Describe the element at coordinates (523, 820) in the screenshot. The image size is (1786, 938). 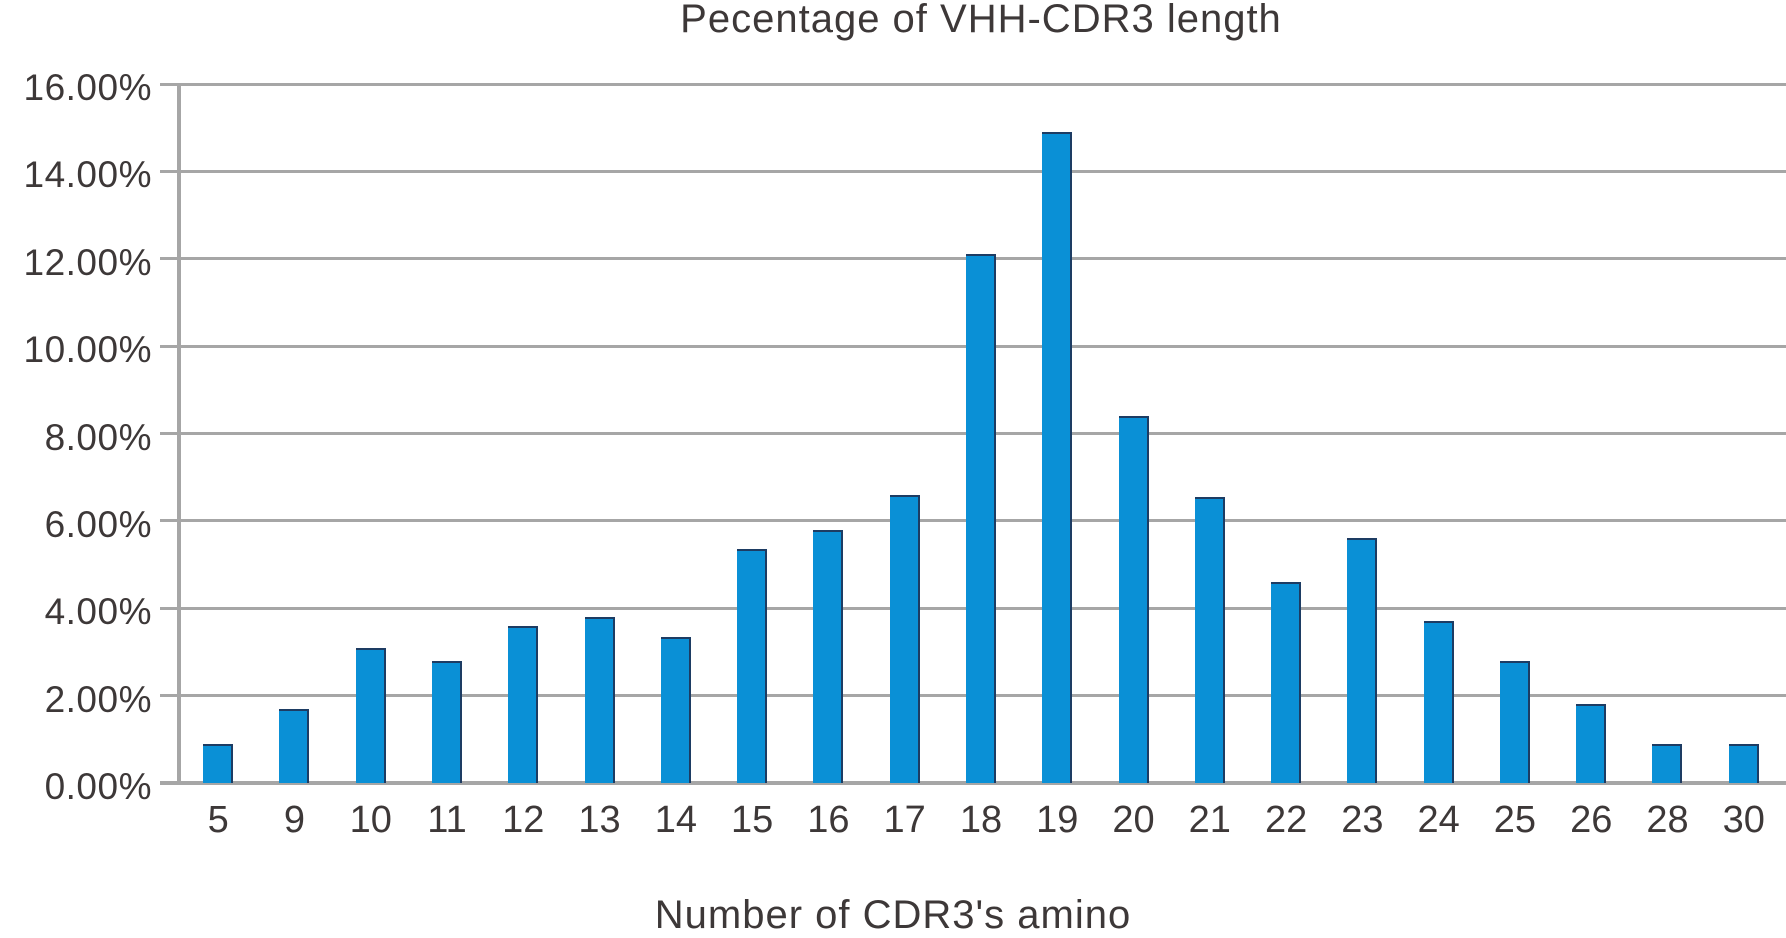
I see `x-tick-label: 12` at that location.